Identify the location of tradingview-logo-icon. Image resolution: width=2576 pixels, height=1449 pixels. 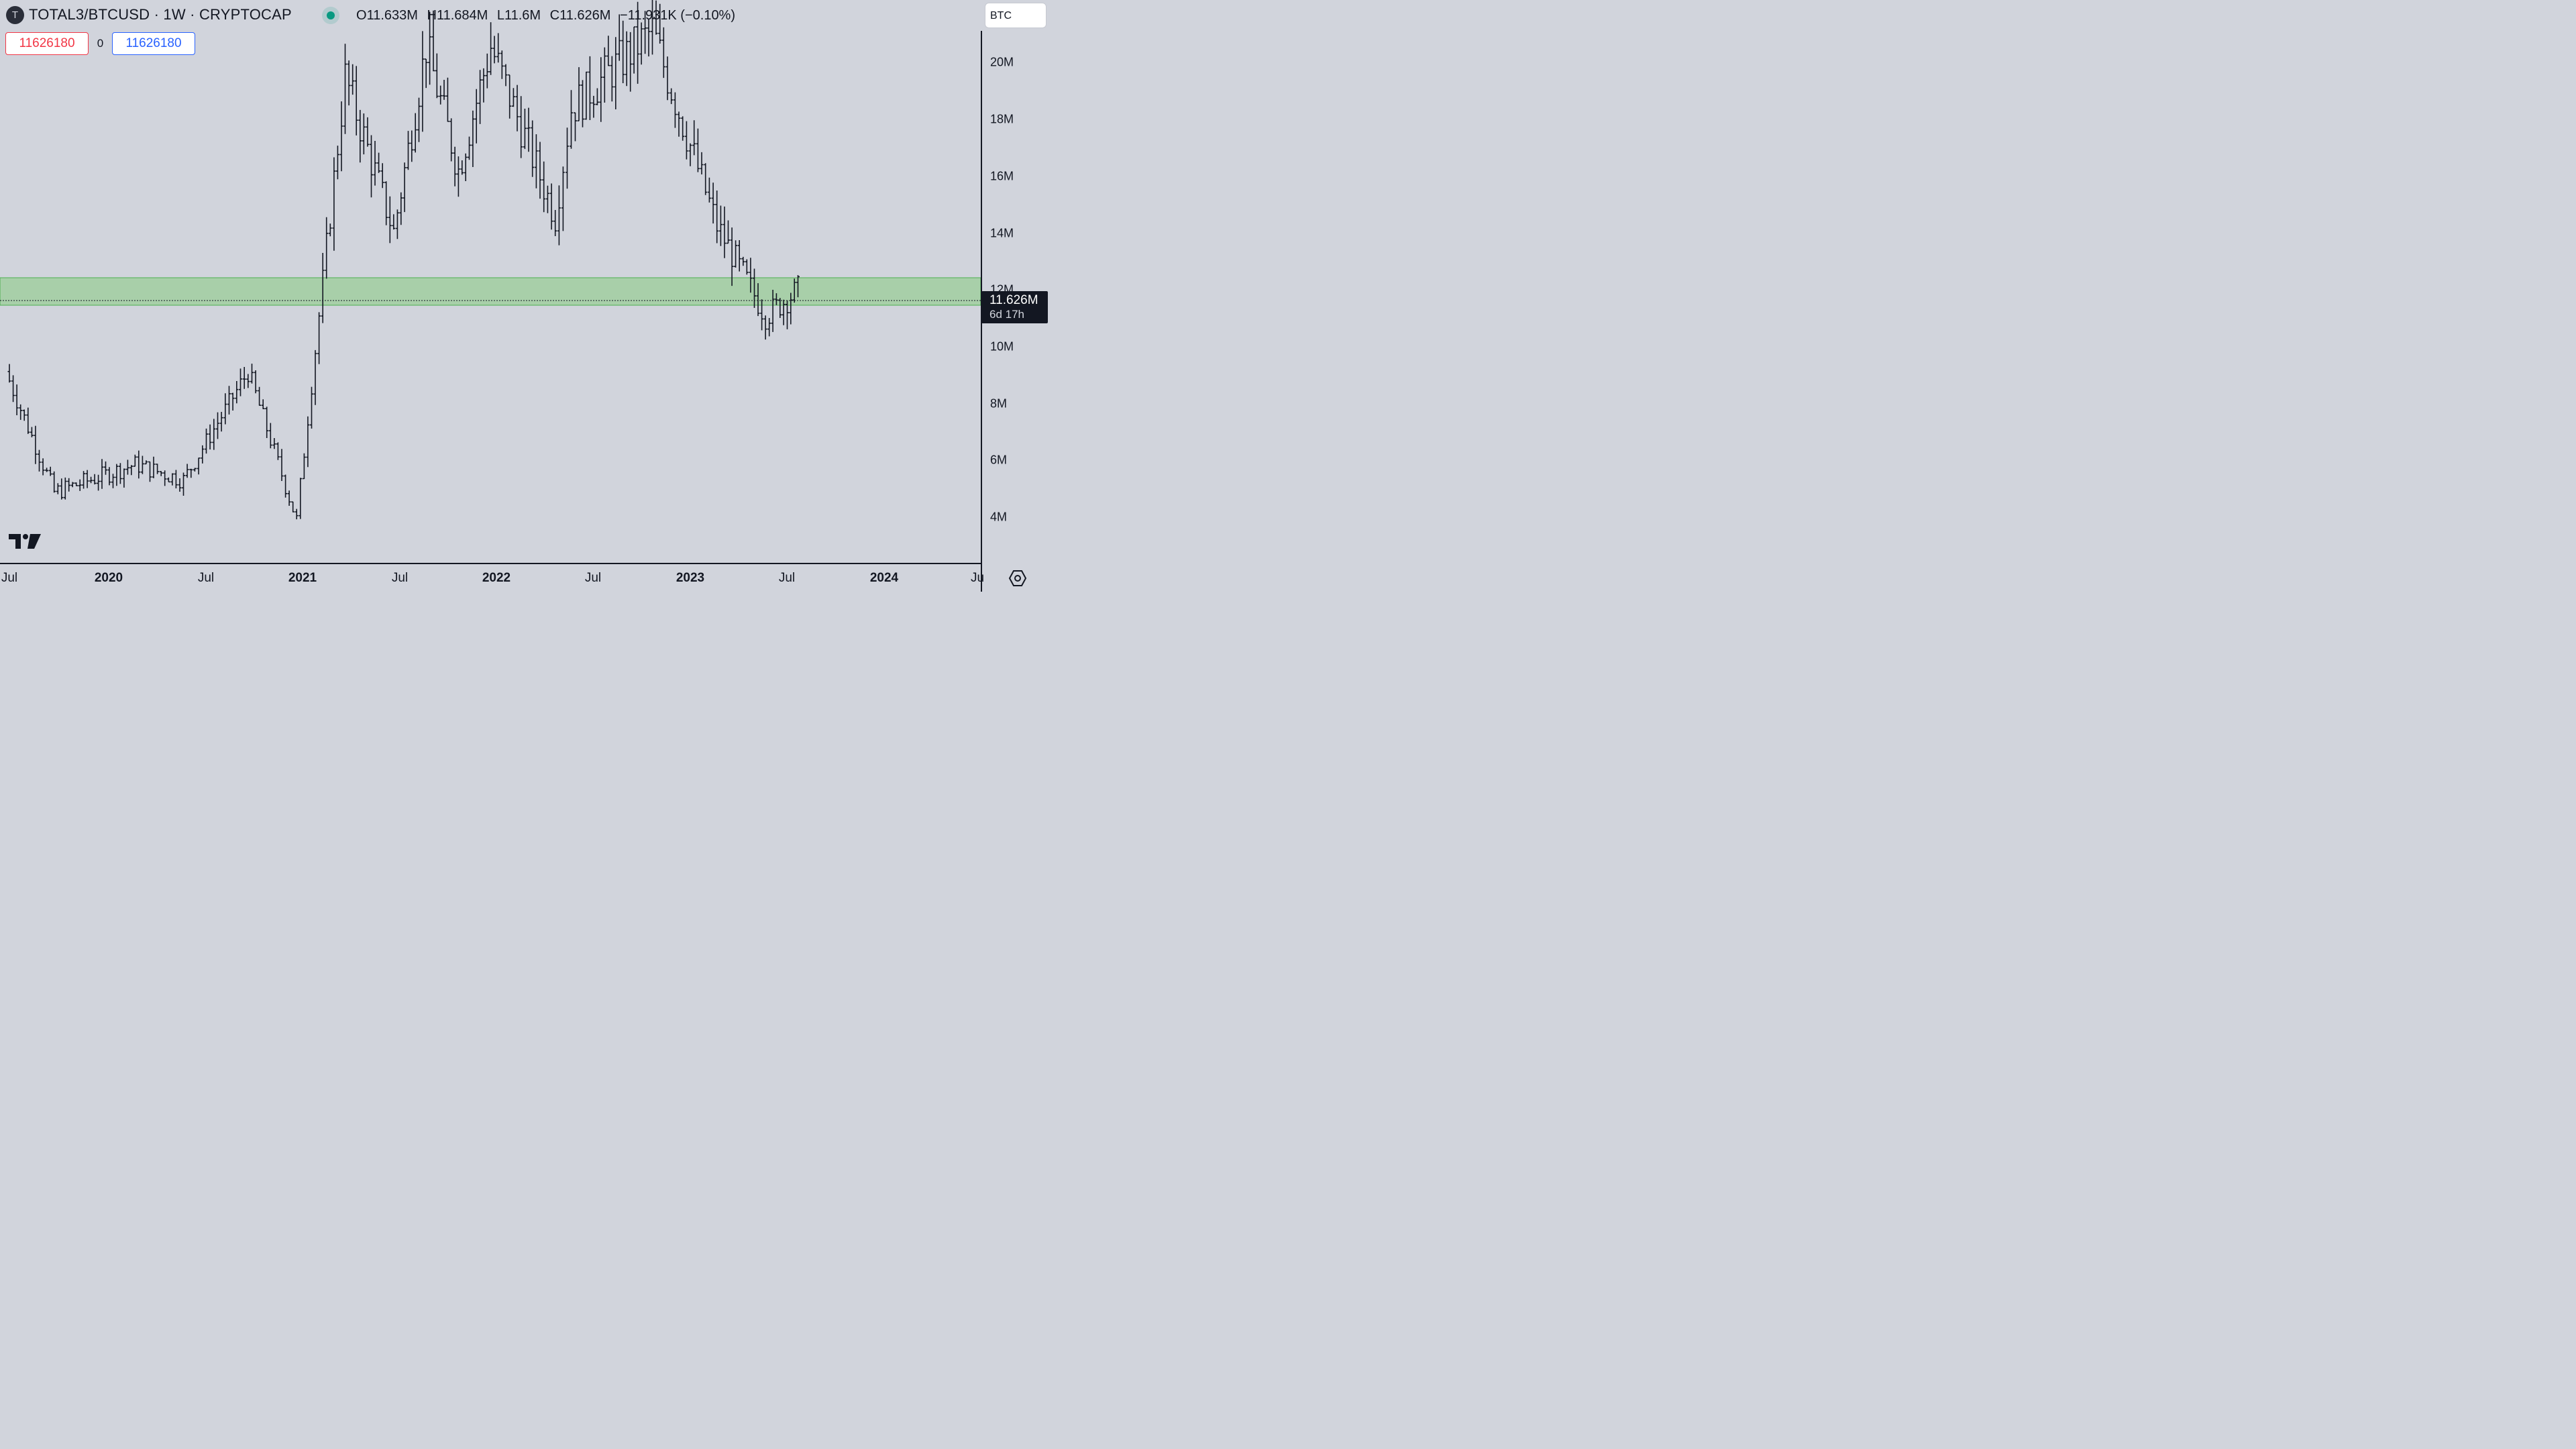
(24, 541).